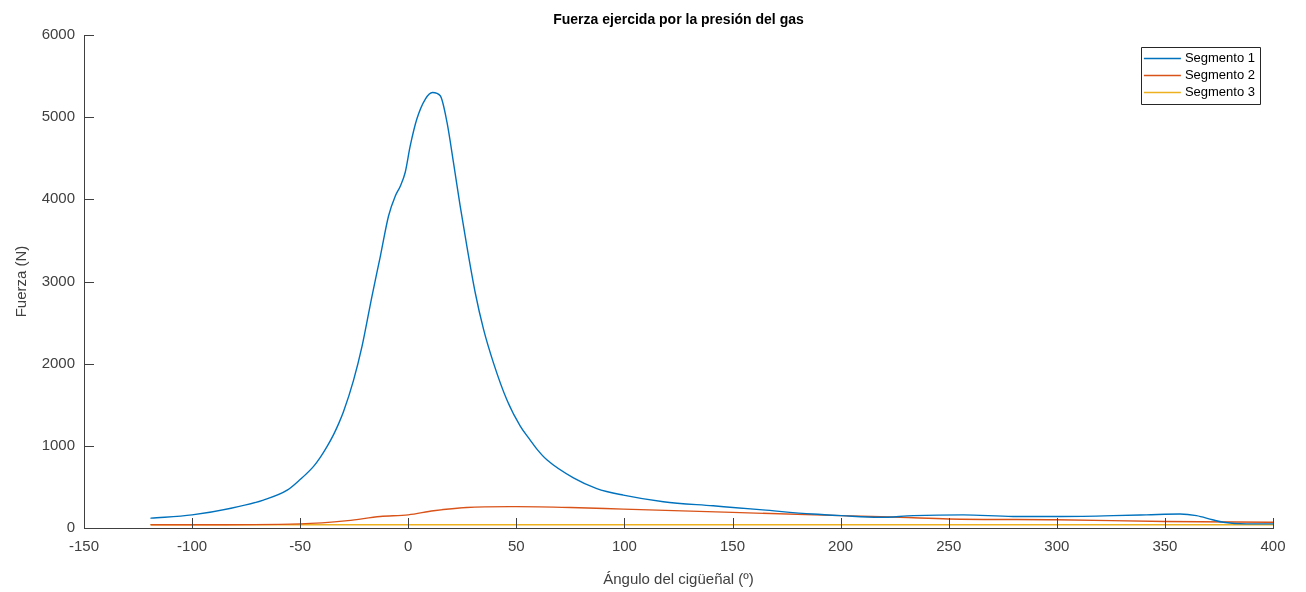 The width and height of the screenshot is (1306, 592). Describe the element at coordinates (733, 546) in the screenshot. I see `x-tick-label: 150` at that location.